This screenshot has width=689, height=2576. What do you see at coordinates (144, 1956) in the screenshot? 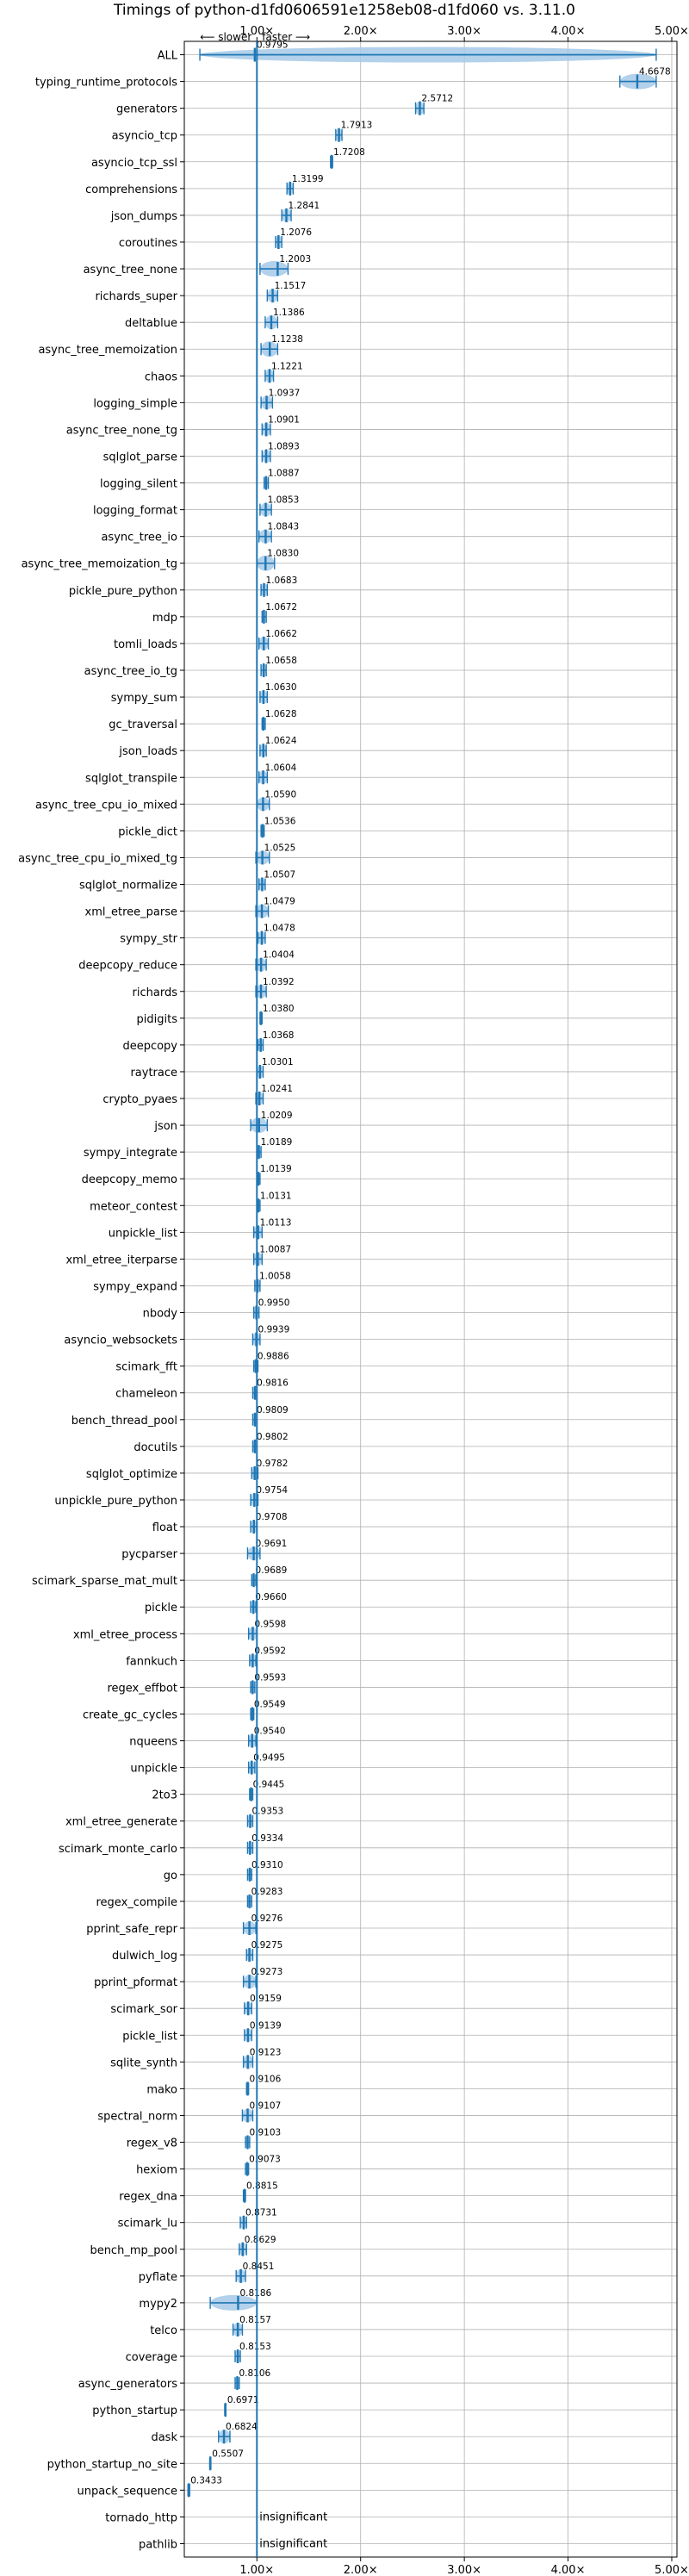
I see `benchmark-name-label: dulwich_log` at bounding box center [144, 1956].